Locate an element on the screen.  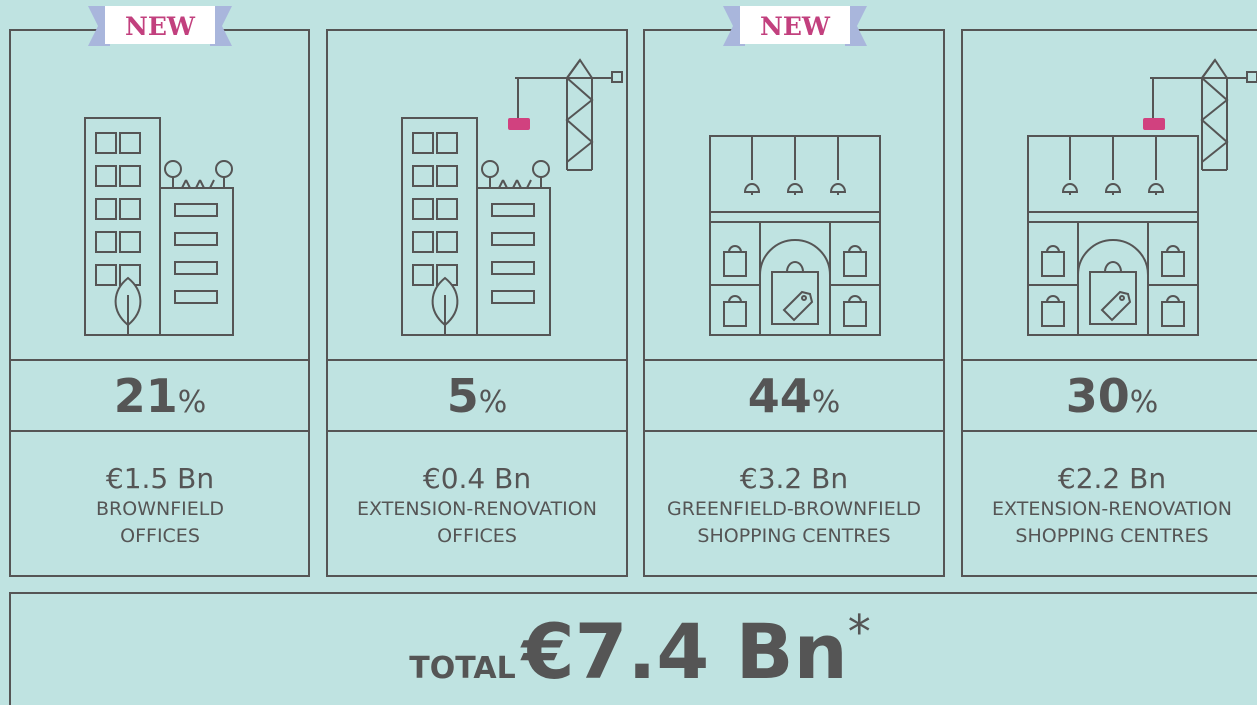
percent: 44% is located at coordinates (794, 396).